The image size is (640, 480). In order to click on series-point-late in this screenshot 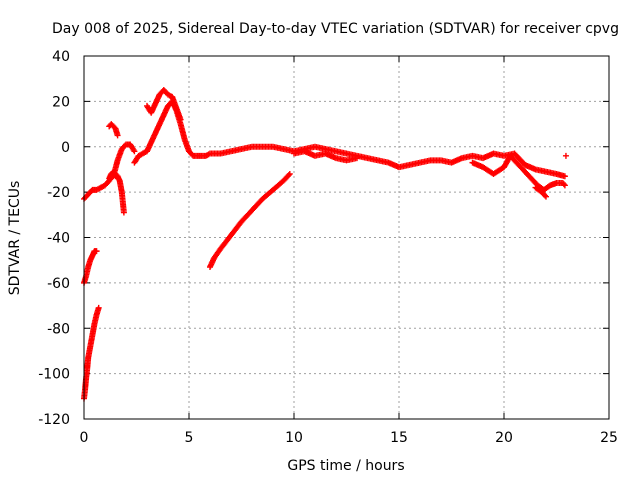, I will do `click(565, 155)`.